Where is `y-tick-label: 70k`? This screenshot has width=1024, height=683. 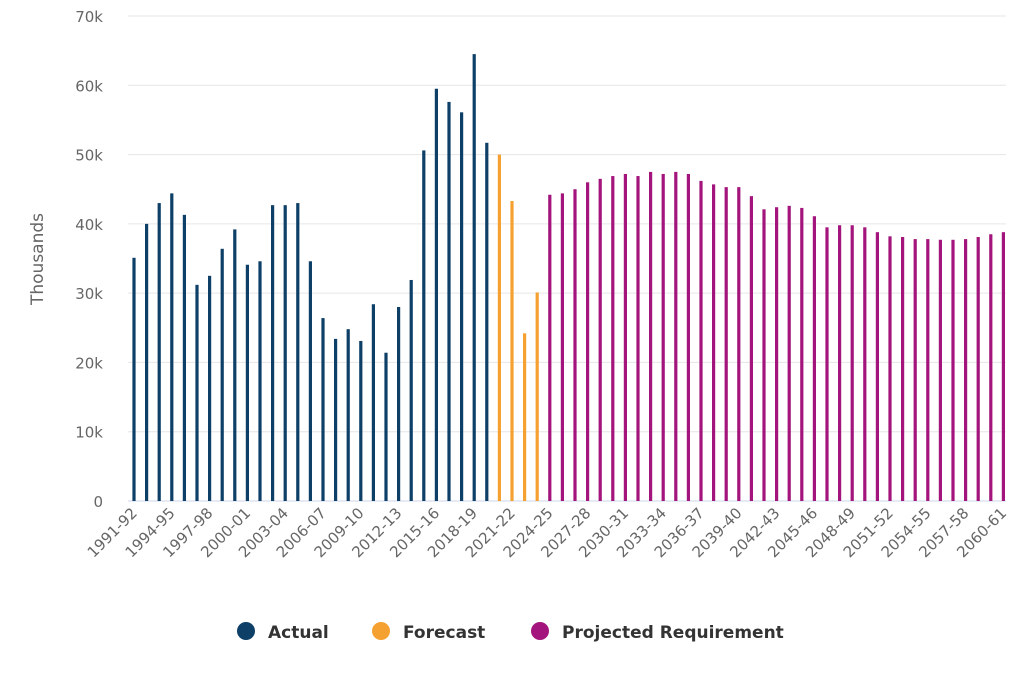 y-tick-label: 70k is located at coordinates (89, 17).